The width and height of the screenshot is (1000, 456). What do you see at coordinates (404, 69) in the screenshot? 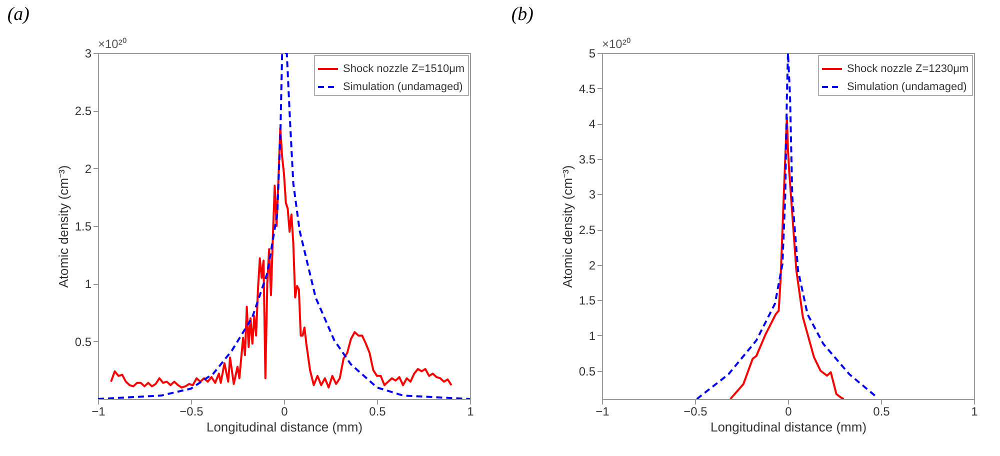
I see `legend-label: Shock nozzle Z=1510μm` at bounding box center [404, 69].